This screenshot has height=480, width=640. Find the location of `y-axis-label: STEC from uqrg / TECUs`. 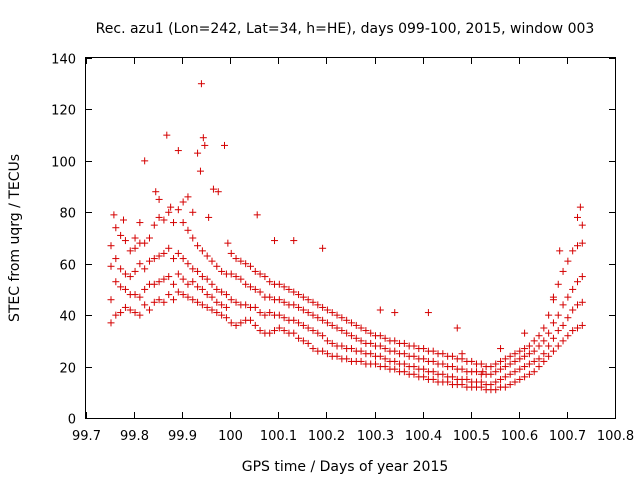

y-axis-label: STEC from uqrg / TECUs is located at coordinates (15, 238).